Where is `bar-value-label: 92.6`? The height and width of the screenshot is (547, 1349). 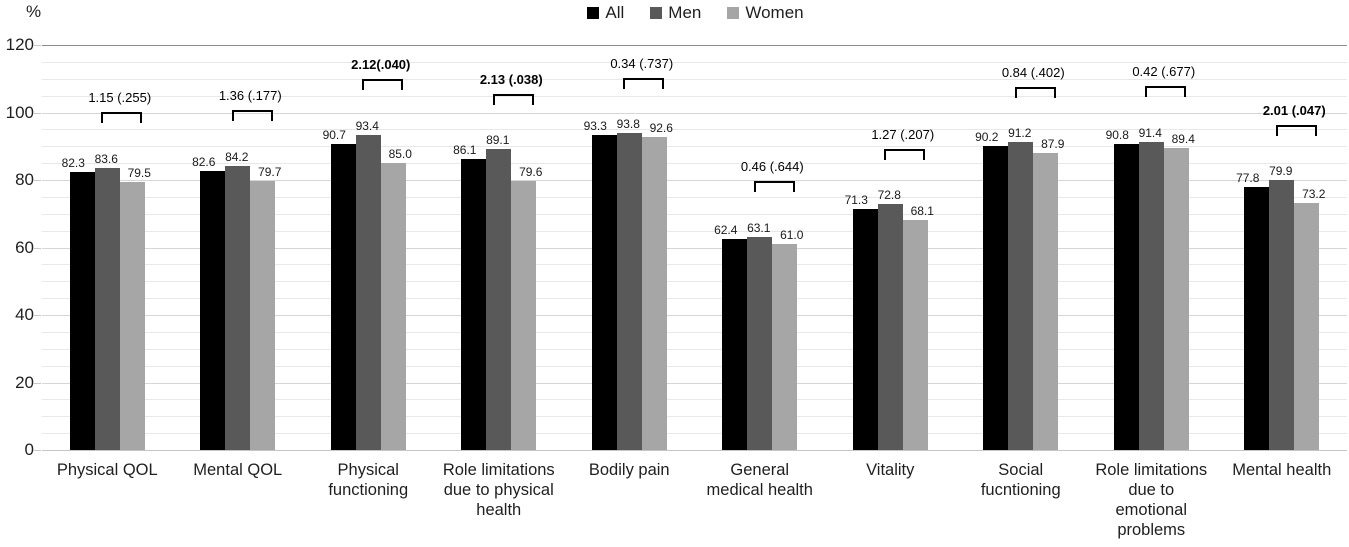 bar-value-label: 92.6 is located at coordinates (661, 128).